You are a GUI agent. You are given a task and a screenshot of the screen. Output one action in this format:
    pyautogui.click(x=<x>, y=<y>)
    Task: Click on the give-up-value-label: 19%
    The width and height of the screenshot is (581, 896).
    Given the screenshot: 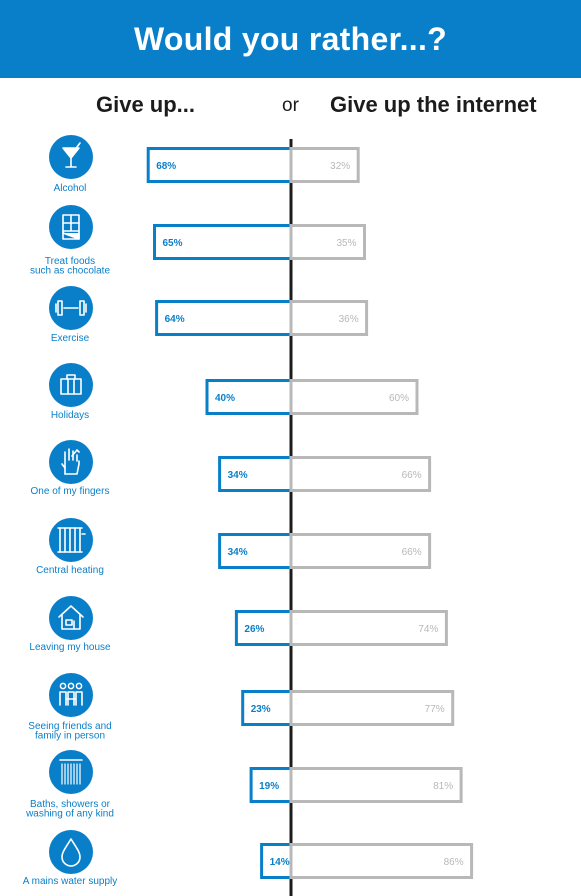 What is the action you would take?
    pyautogui.click(x=269, y=786)
    